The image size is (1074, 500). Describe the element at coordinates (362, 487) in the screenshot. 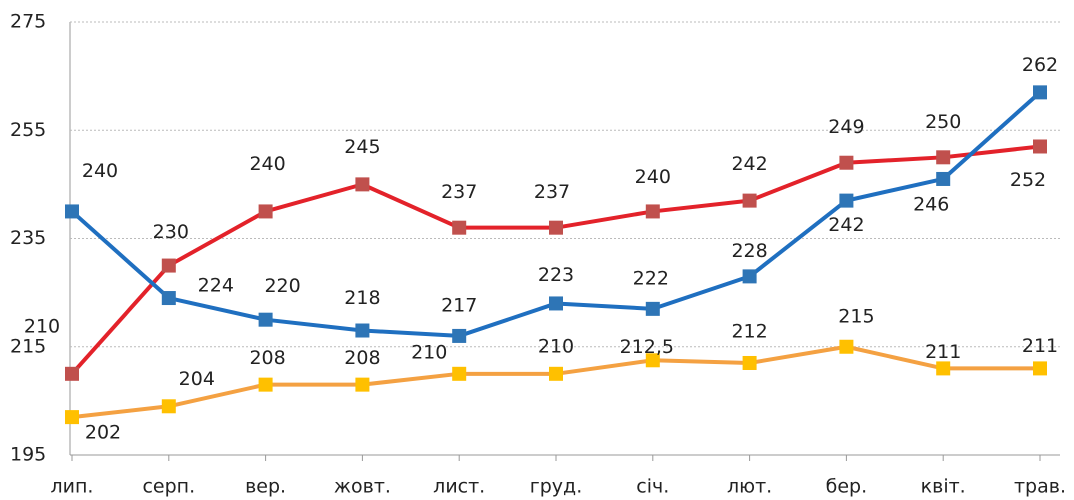

I see `x-tick-label: жовт.` at that location.